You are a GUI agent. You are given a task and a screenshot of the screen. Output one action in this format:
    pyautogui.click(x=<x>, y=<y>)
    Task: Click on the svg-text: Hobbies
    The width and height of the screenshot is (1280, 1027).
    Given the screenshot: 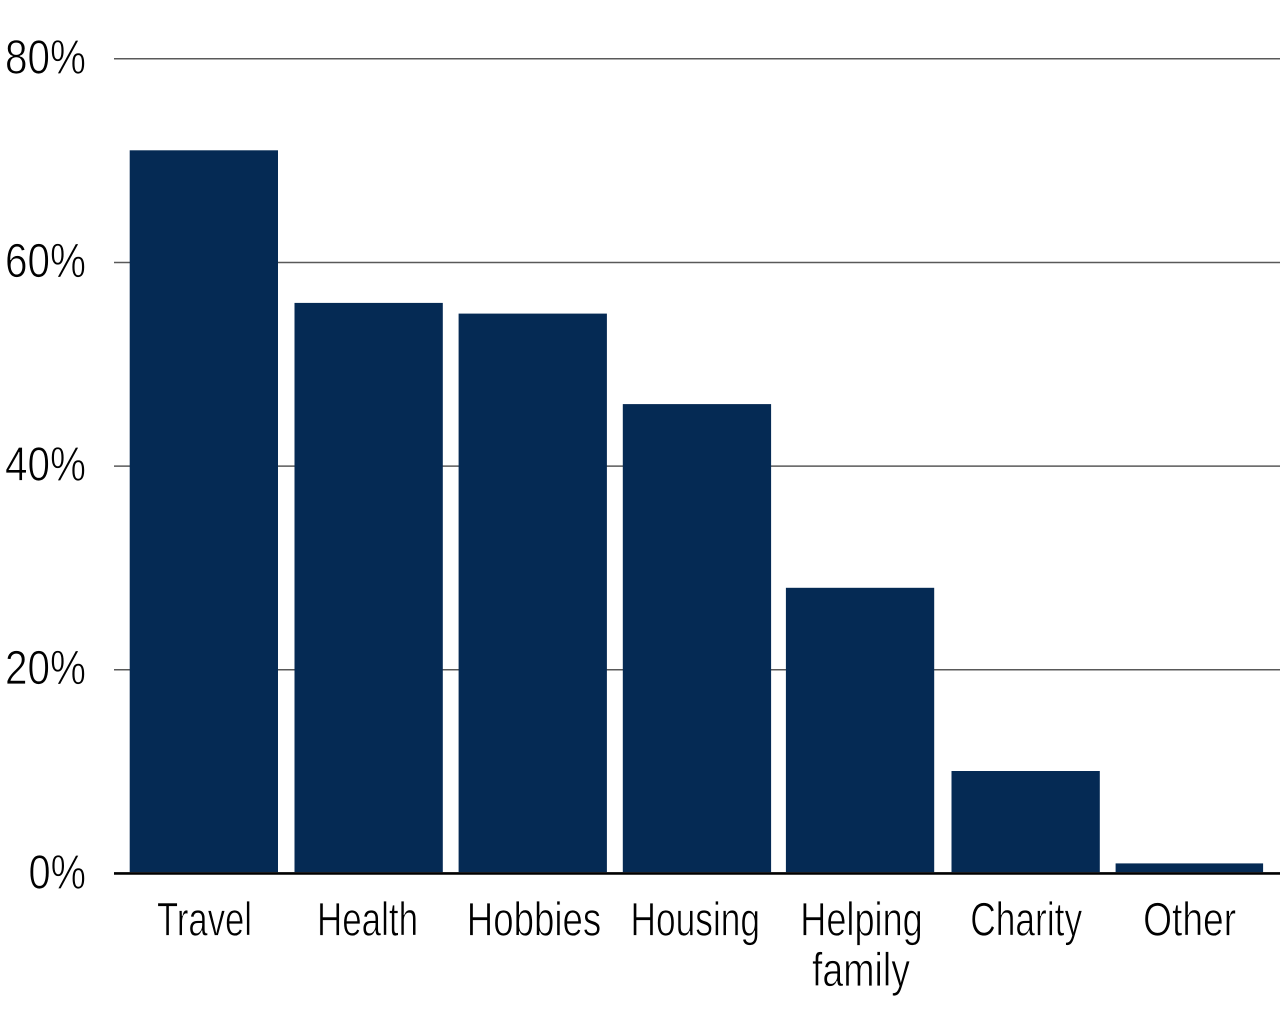 What is the action you would take?
    pyautogui.click(x=534, y=919)
    